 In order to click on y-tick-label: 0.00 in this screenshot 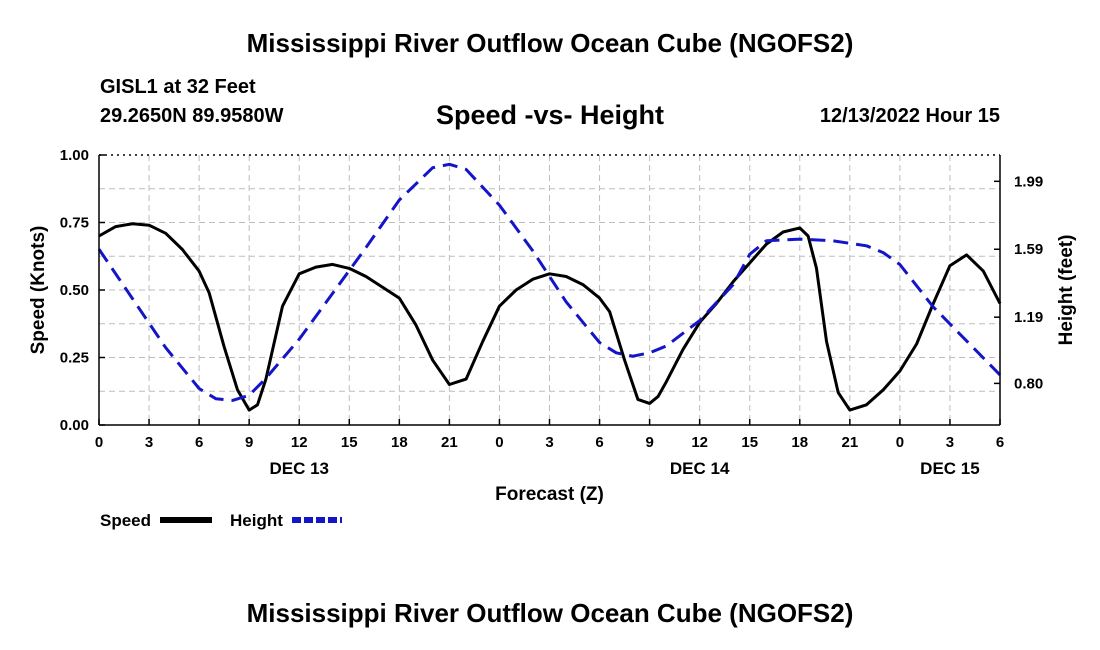, I will do `click(74, 425)`.